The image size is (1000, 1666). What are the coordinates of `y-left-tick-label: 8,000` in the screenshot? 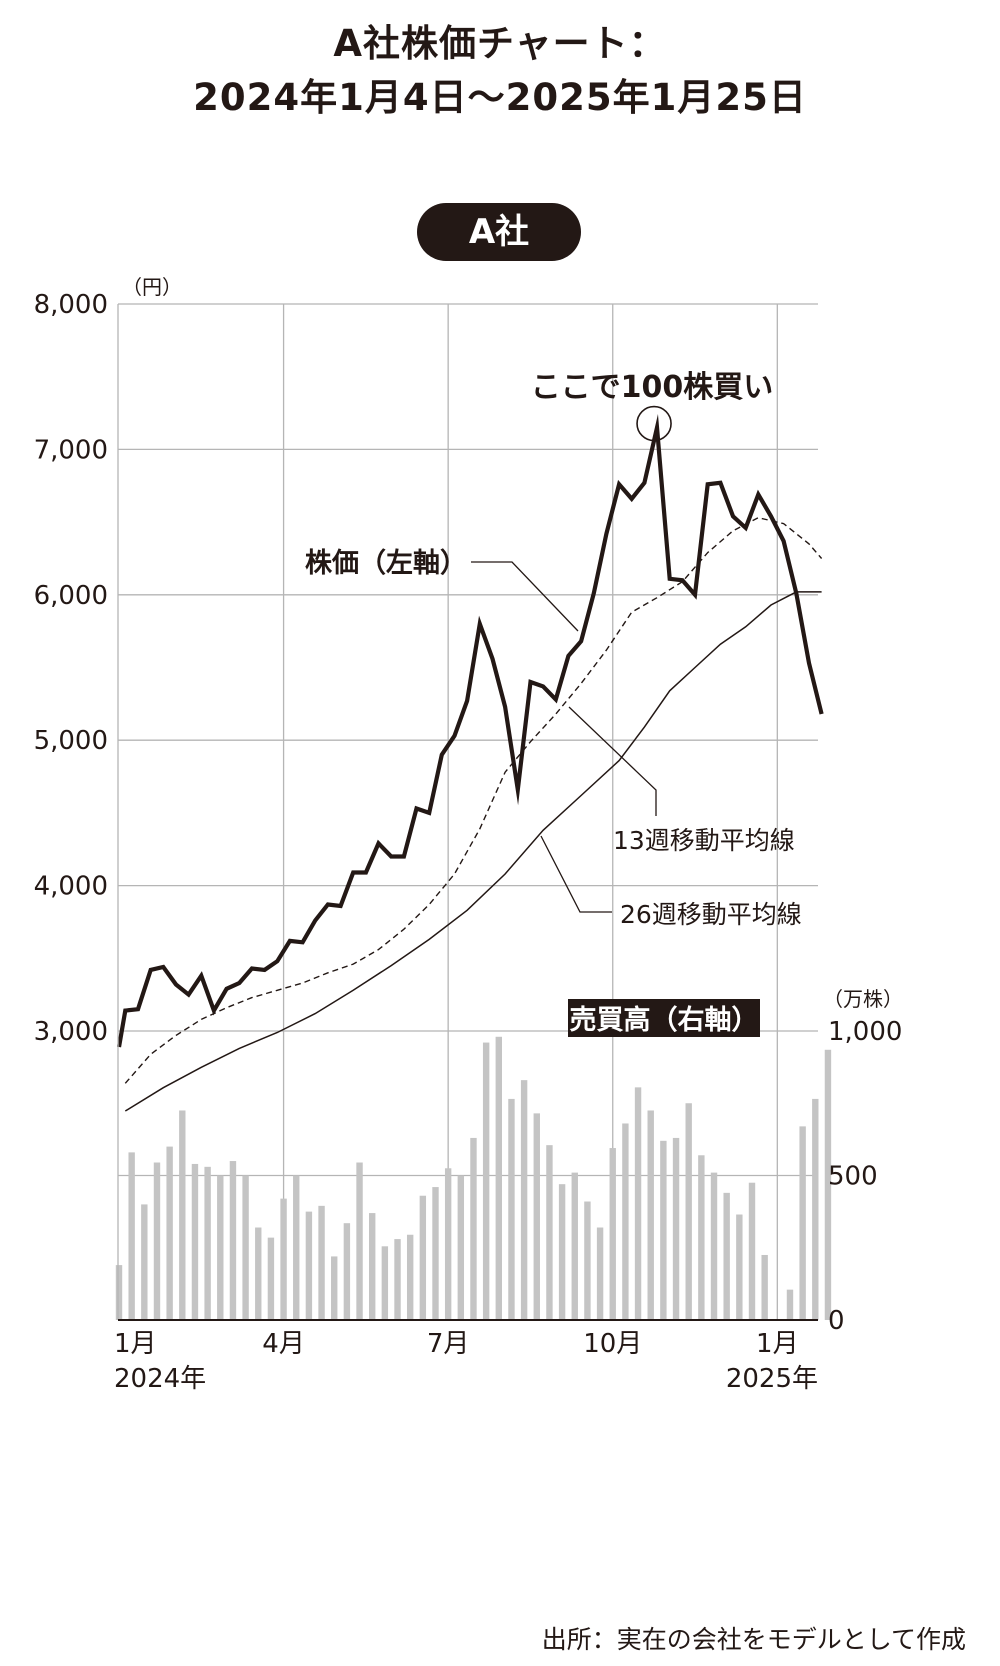 It's located at (71, 305).